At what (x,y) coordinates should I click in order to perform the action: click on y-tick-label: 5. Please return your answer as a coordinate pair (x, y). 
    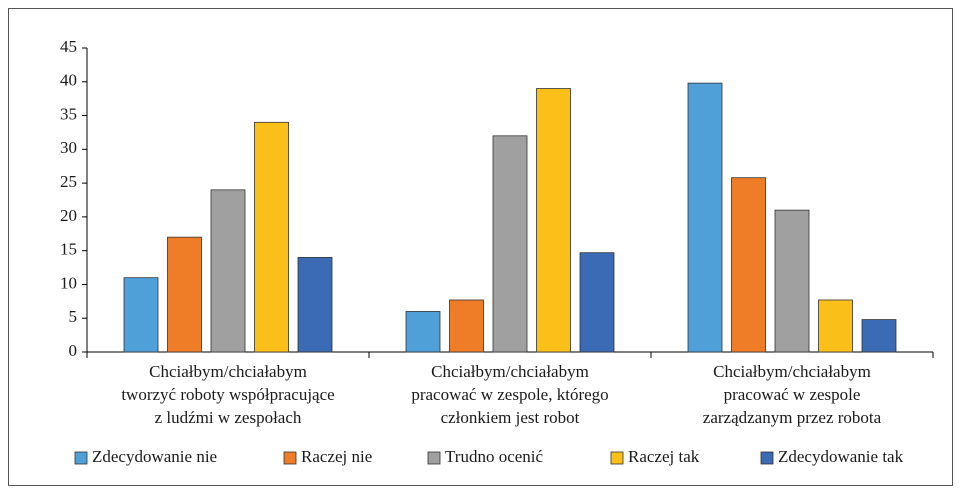
    Looking at the image, I should click on (73, 316).